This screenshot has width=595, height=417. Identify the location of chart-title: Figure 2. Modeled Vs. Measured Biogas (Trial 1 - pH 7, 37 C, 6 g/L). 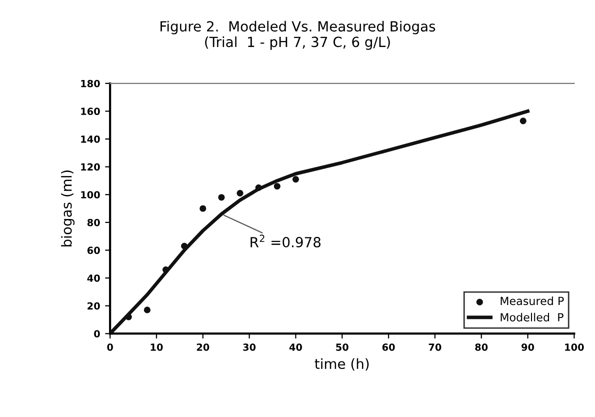
(298, 35).